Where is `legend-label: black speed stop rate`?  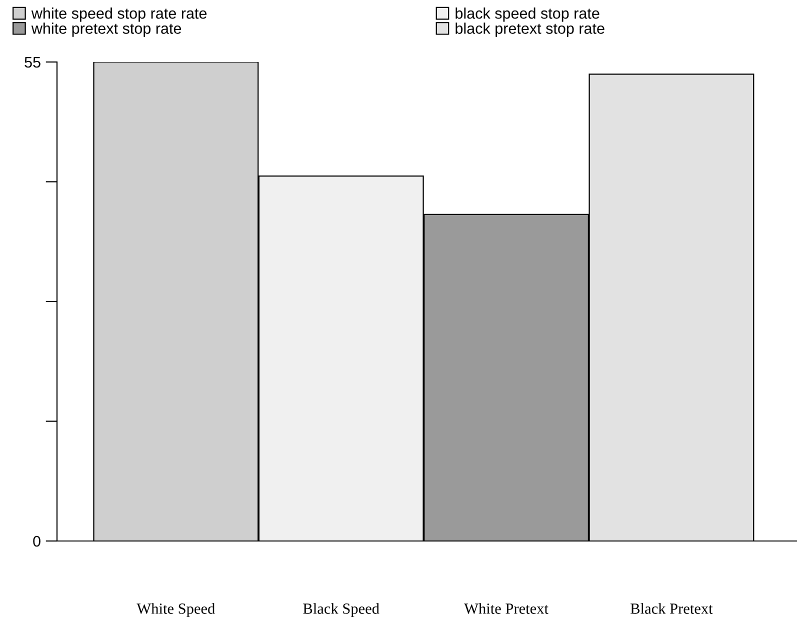 legend-label: black speed stop rate is located at coordinates (528, 15).